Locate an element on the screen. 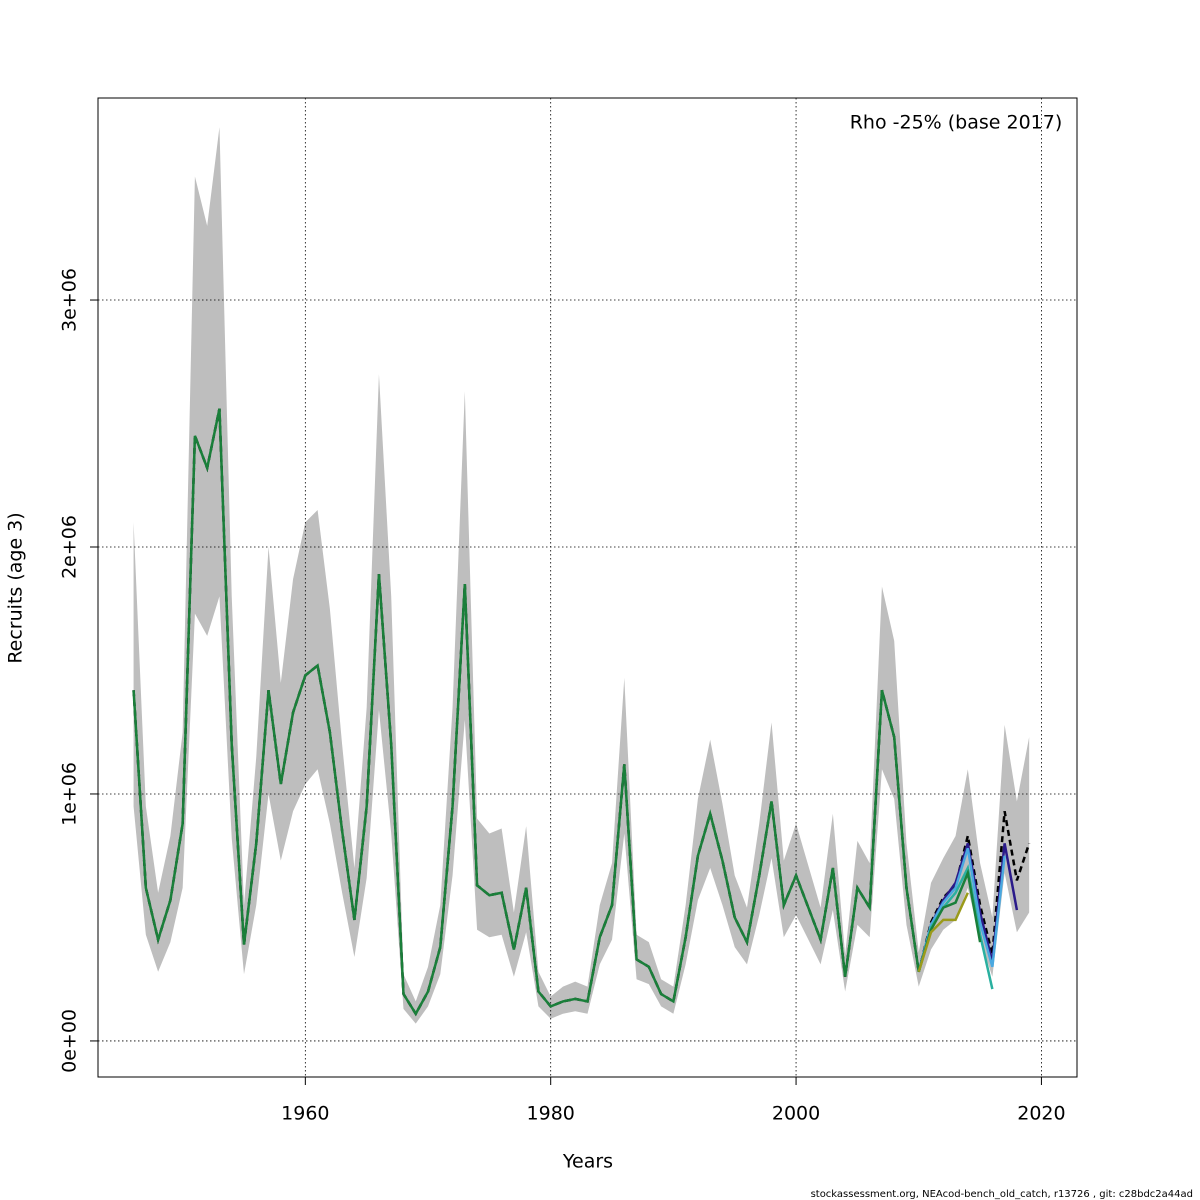  x-tick-label: 2020 is located at coordinates (1041, 1114).